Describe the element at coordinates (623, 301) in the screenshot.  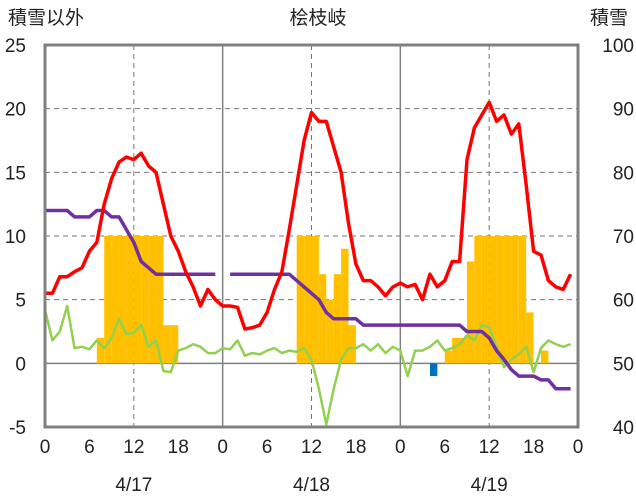
I see `y-right-tick-label: 60` at that location.